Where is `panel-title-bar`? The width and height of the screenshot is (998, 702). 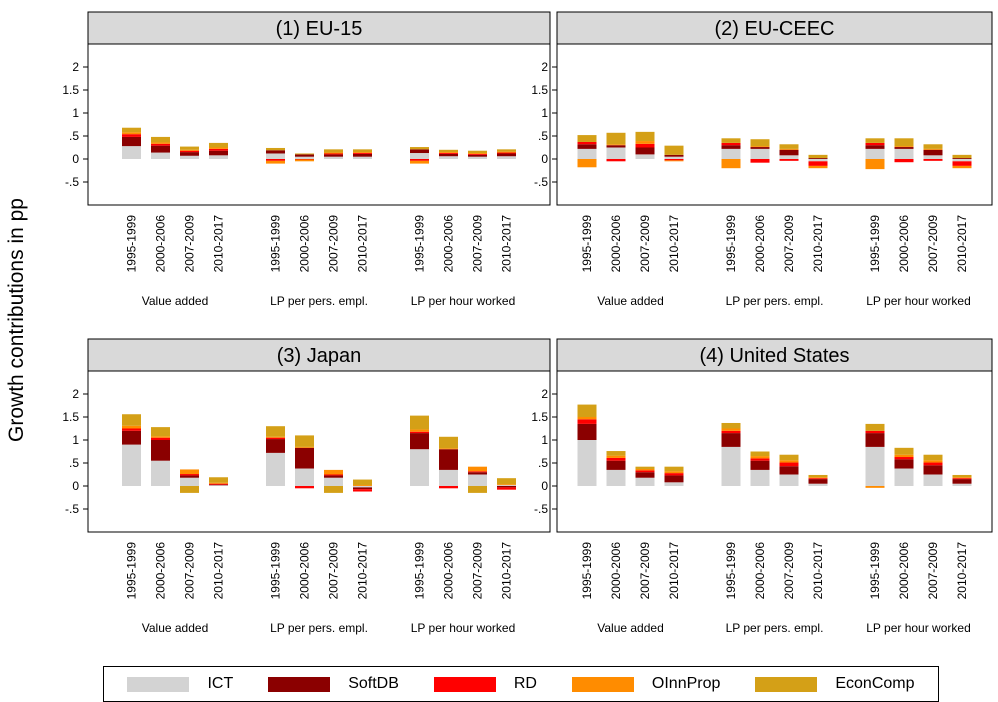 panel-title-bar is located at coordinates (319, 28).